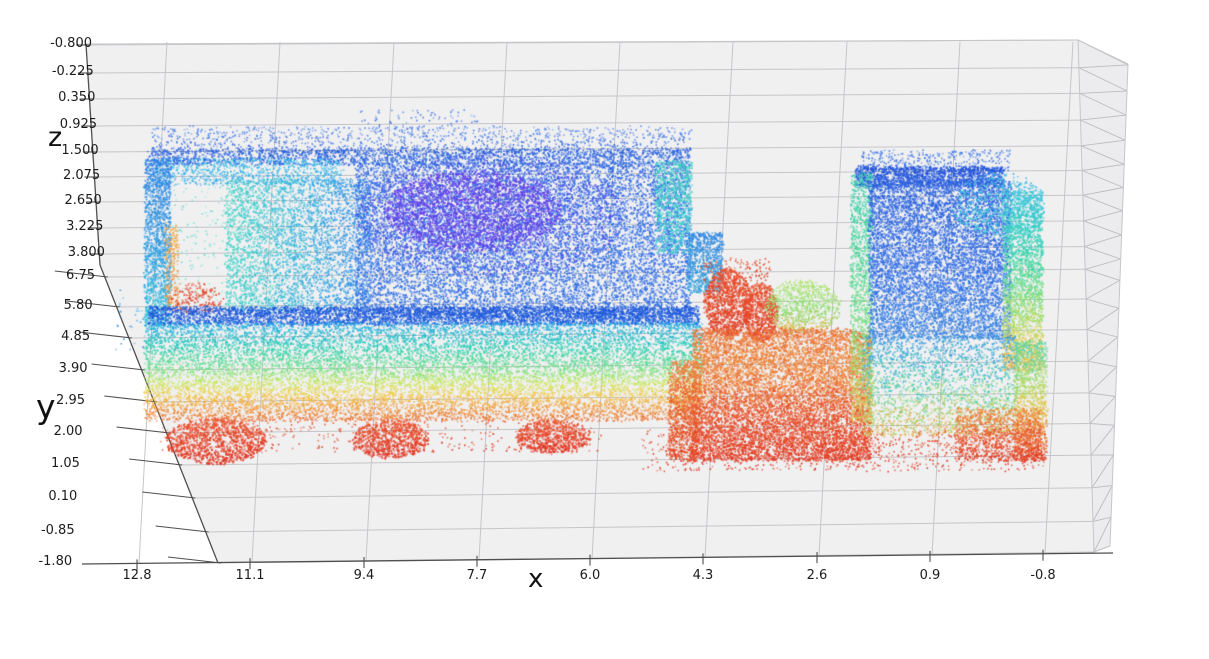 The height and width of the screenshot is (659, 1209). What do you see at coordinates (81, 175) in the screenshot?
I see `z-tick-label: 2.075` at bounding box center [81, 175].